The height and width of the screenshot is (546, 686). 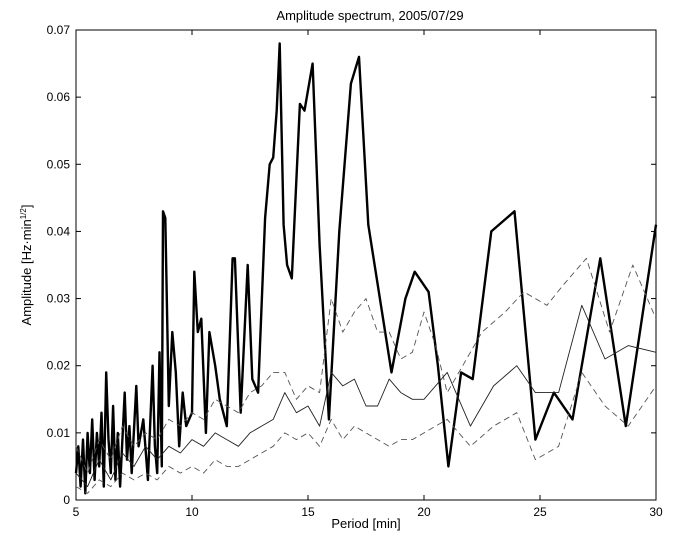 I want to click on y-tick-label: 0.05, so click(x=59, y=164).